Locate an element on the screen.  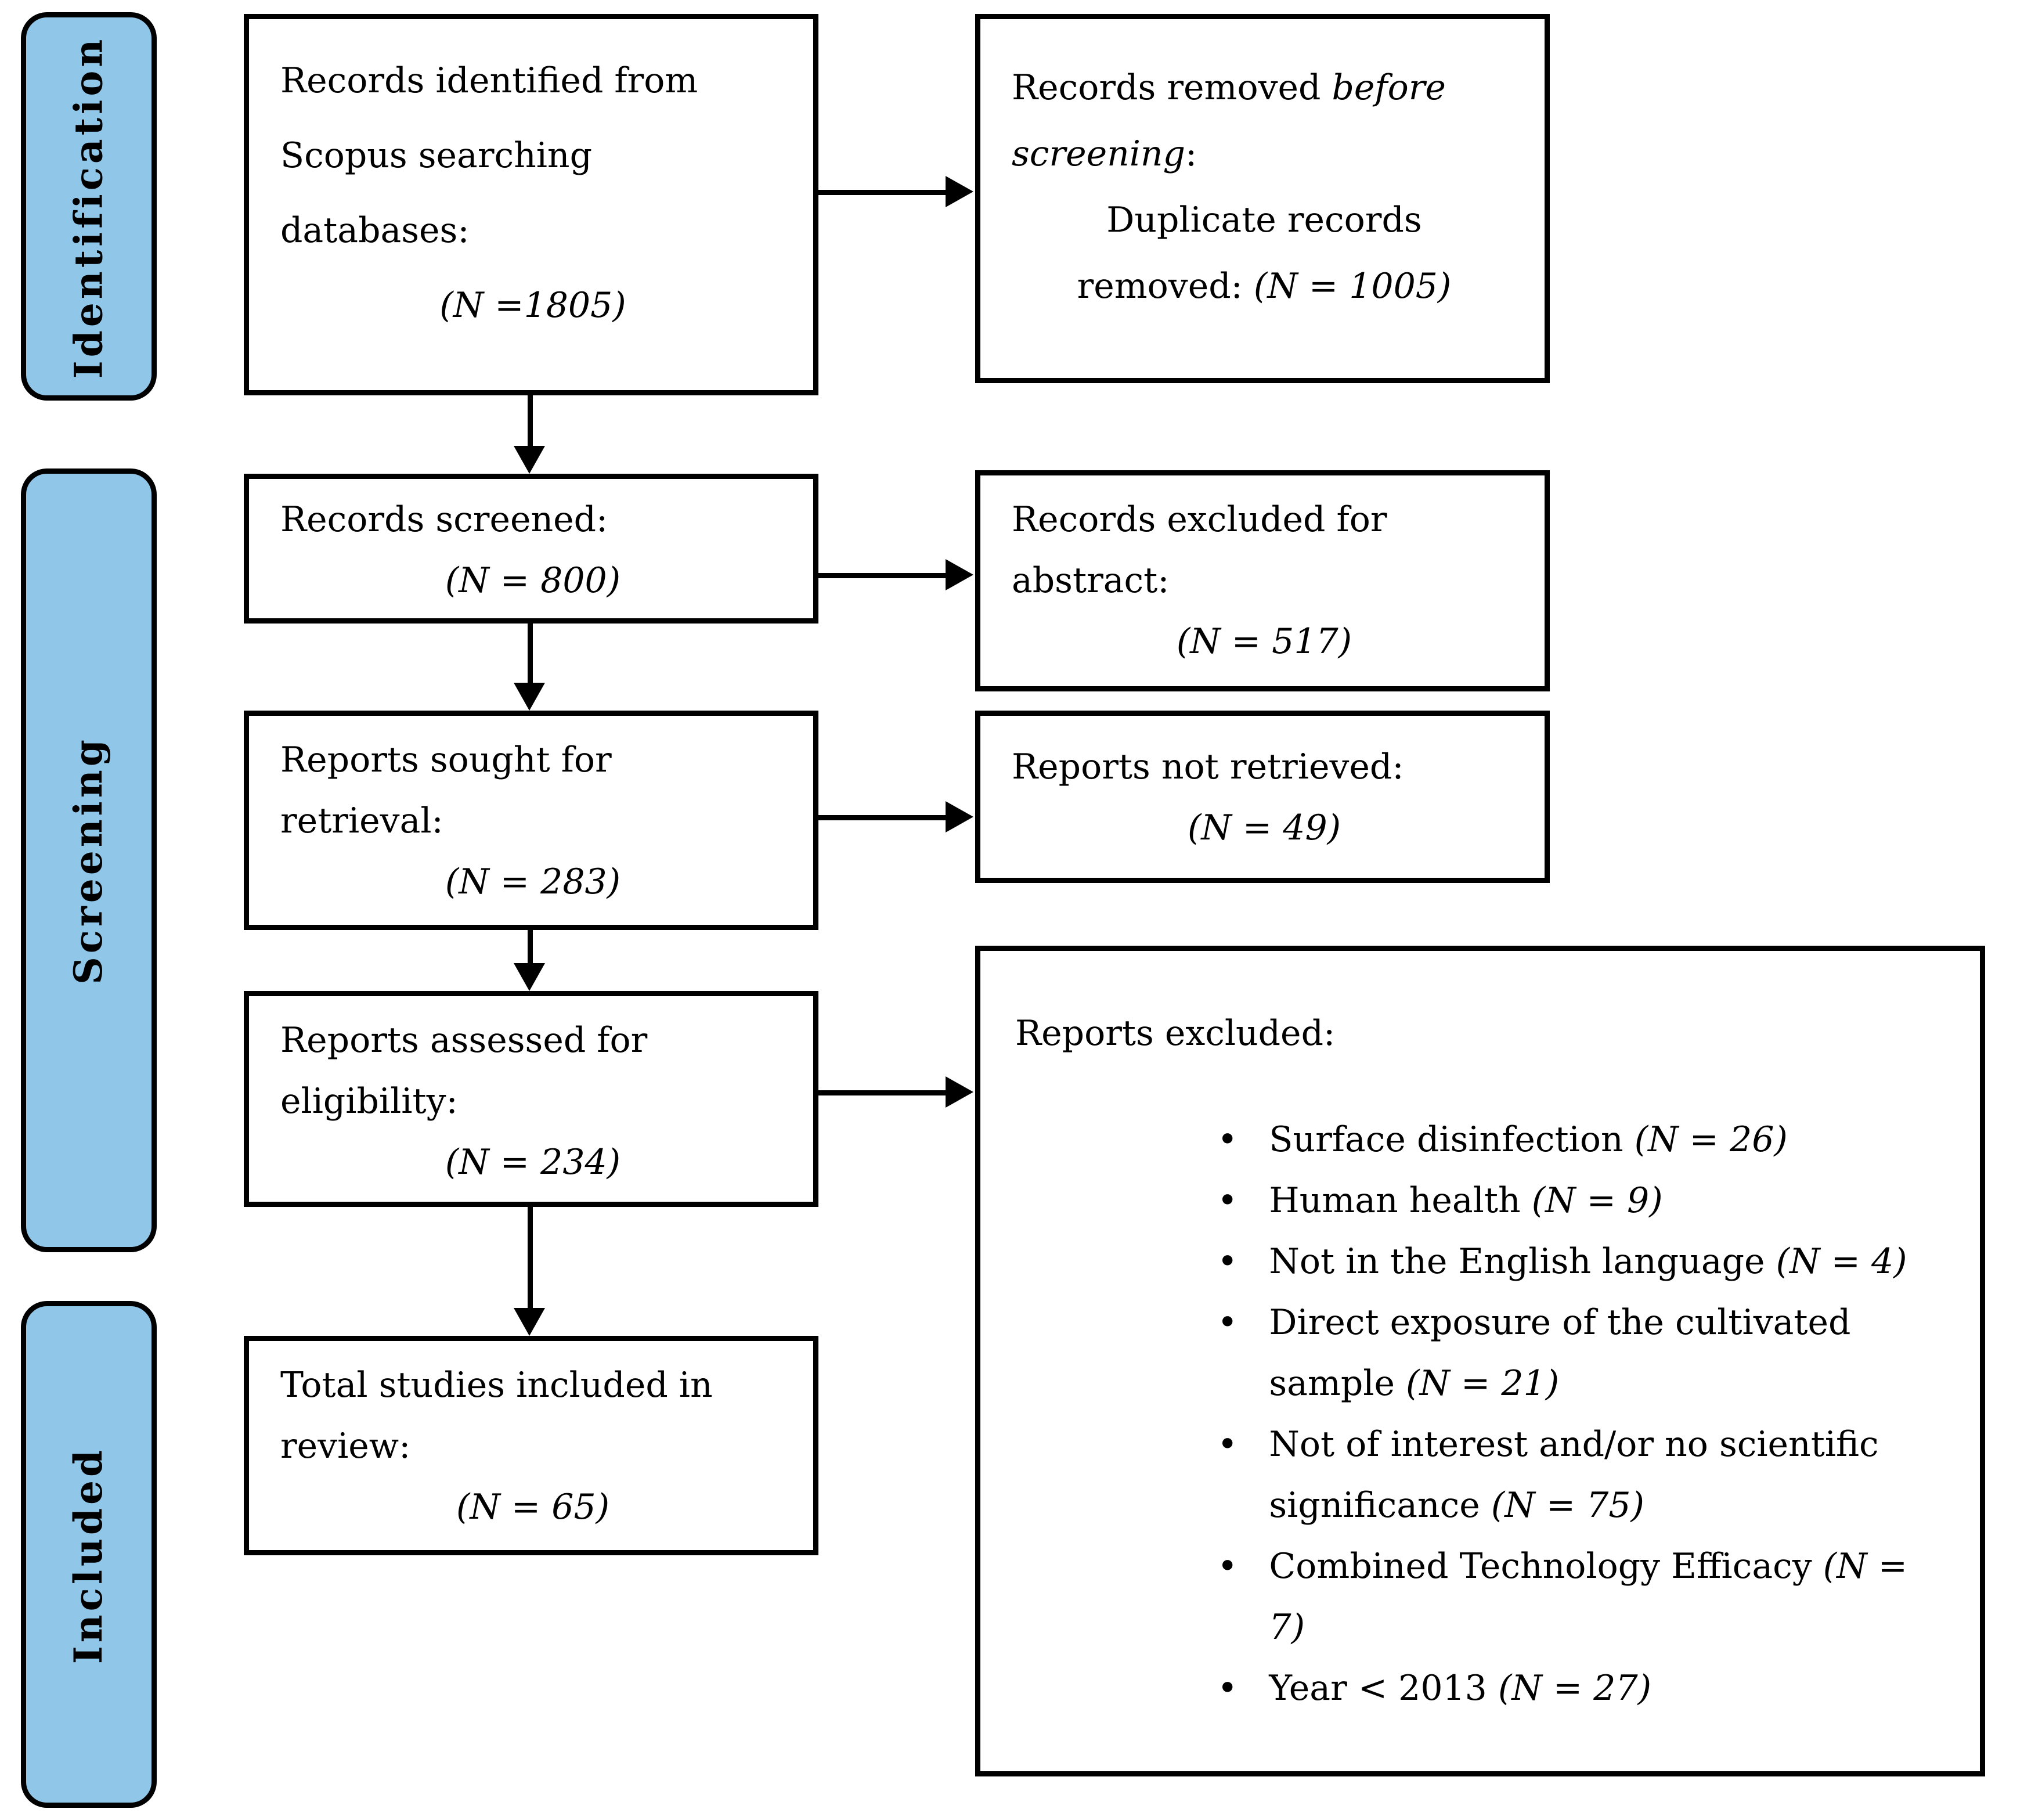
box-line: removed: is located at coordinates (1165, 286).